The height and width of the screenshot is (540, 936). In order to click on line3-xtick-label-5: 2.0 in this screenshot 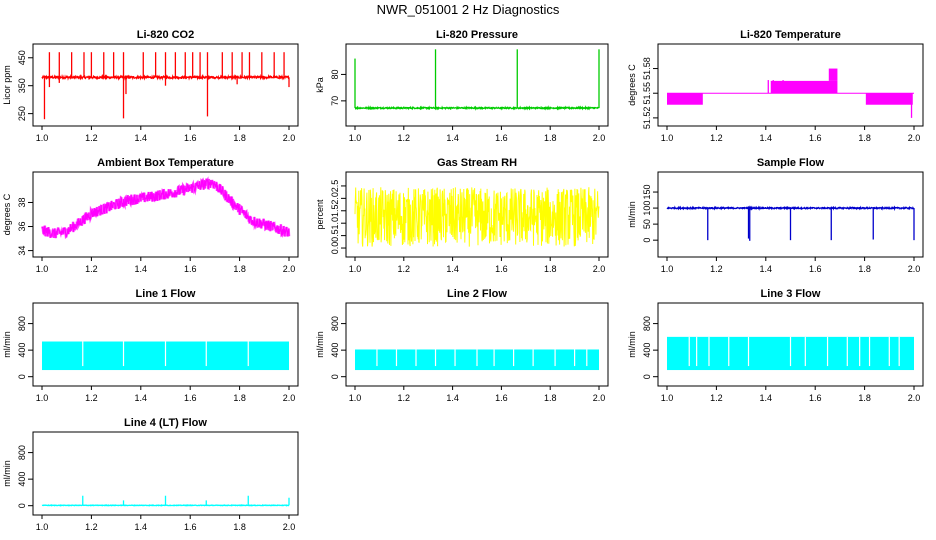, I will do `click(914, 398)`.